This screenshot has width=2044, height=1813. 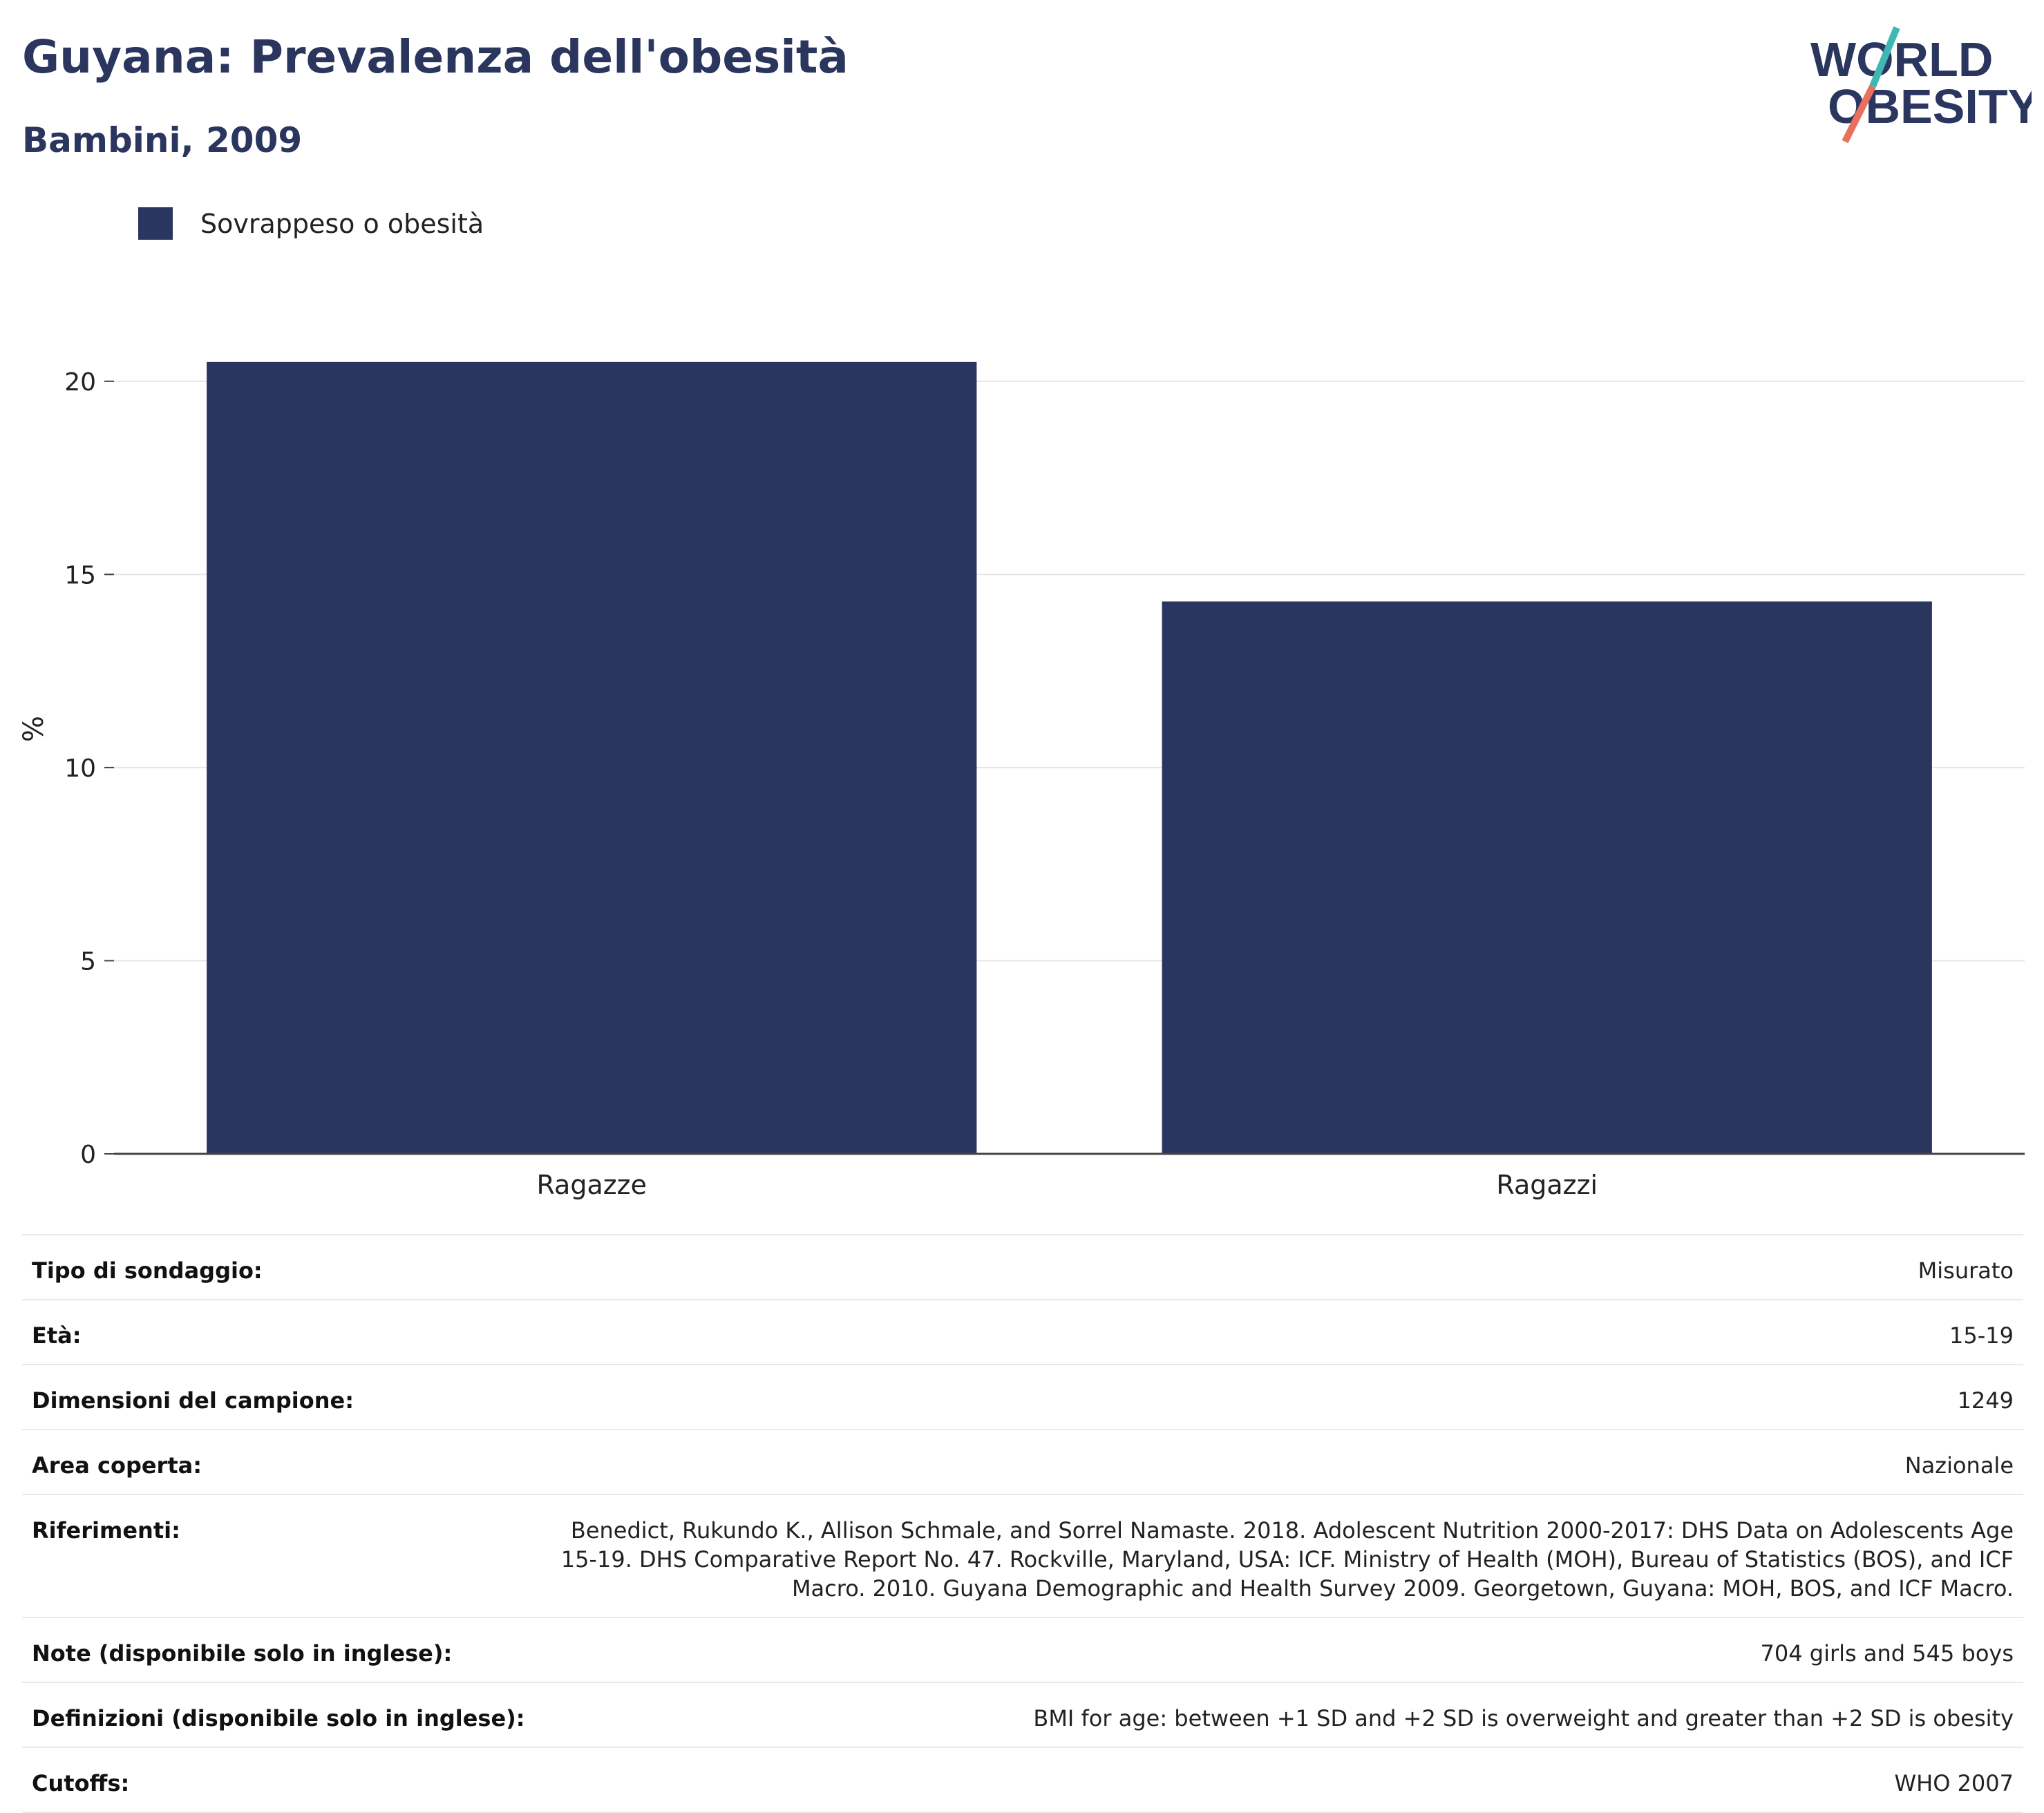 I want to click on bar, so click(x=1547, y=877).